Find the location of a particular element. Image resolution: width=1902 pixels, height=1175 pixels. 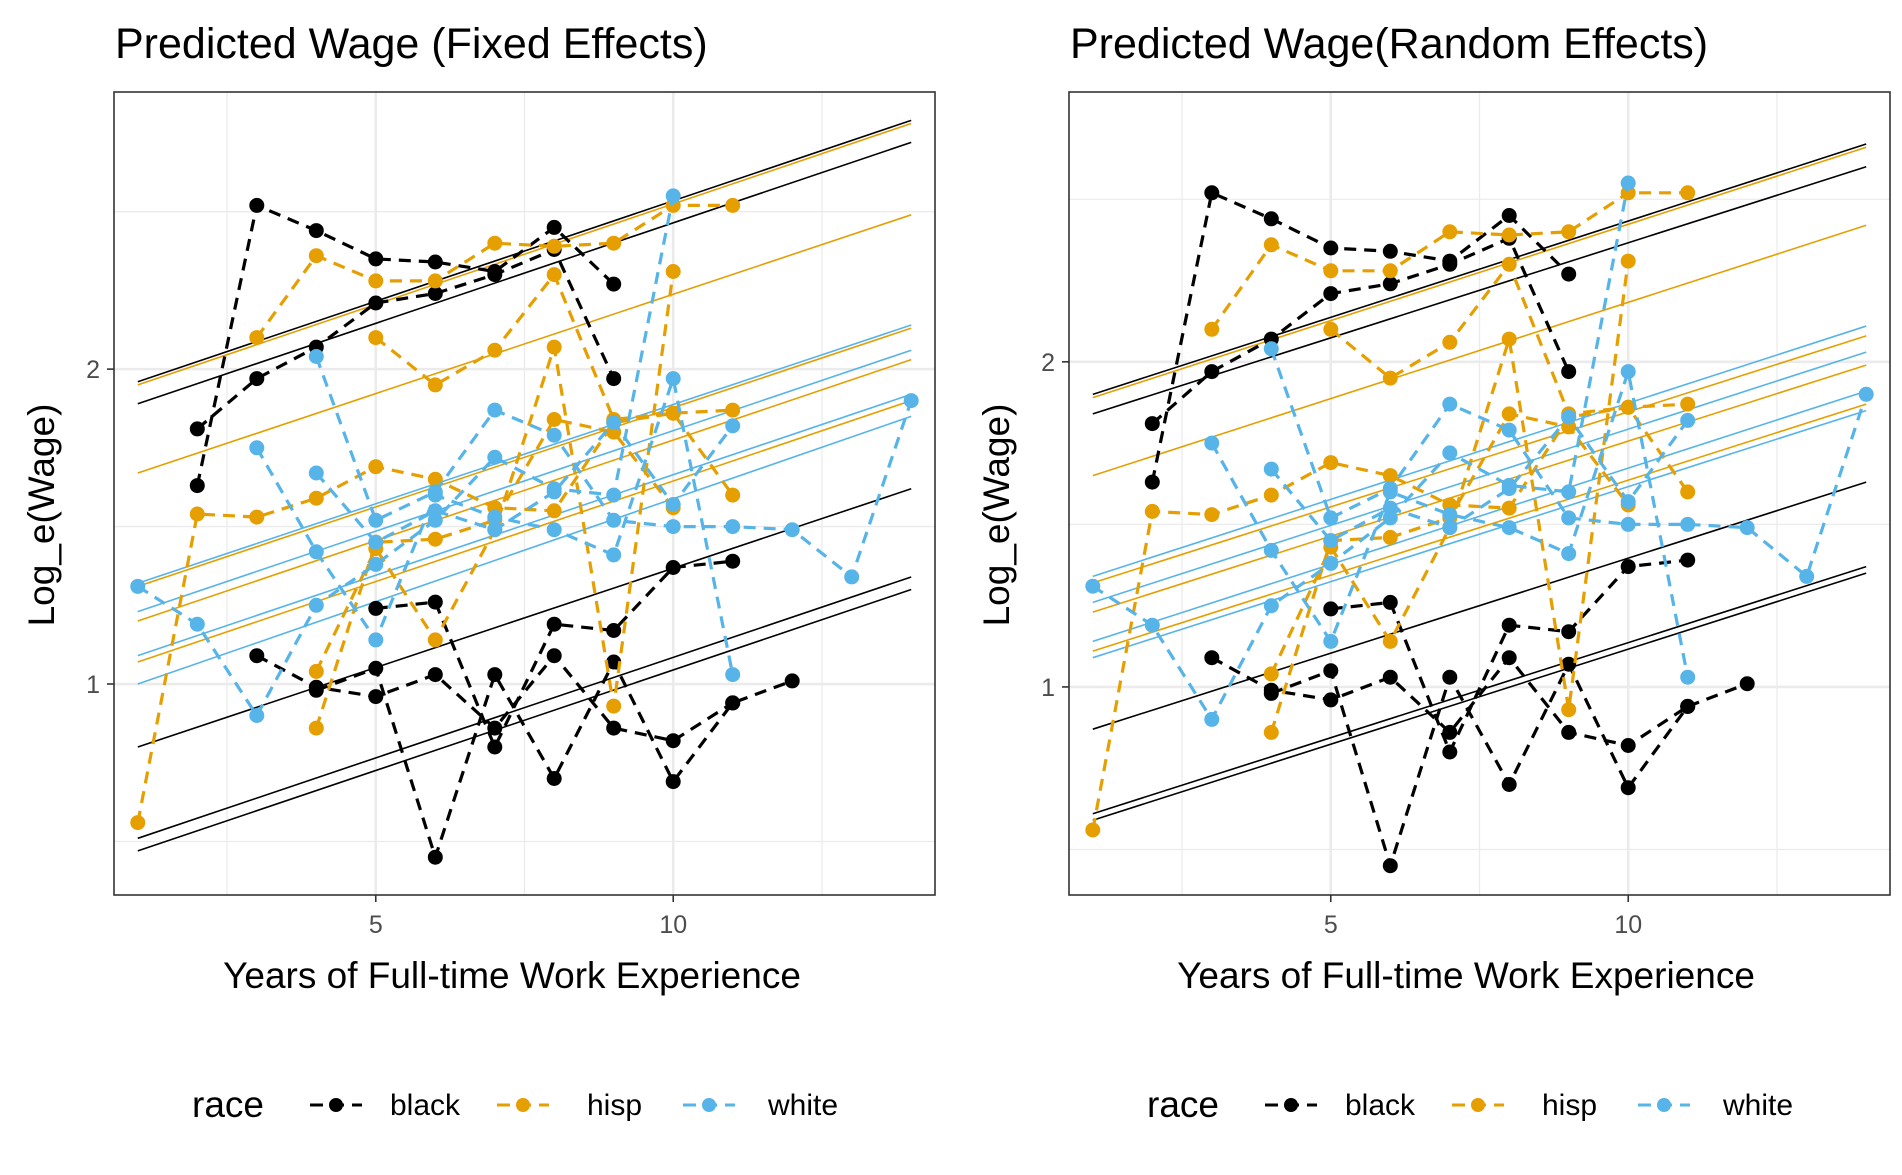

chart-title: Predicted Wage (Fixed Effects) is located at coordinates (411, 44).